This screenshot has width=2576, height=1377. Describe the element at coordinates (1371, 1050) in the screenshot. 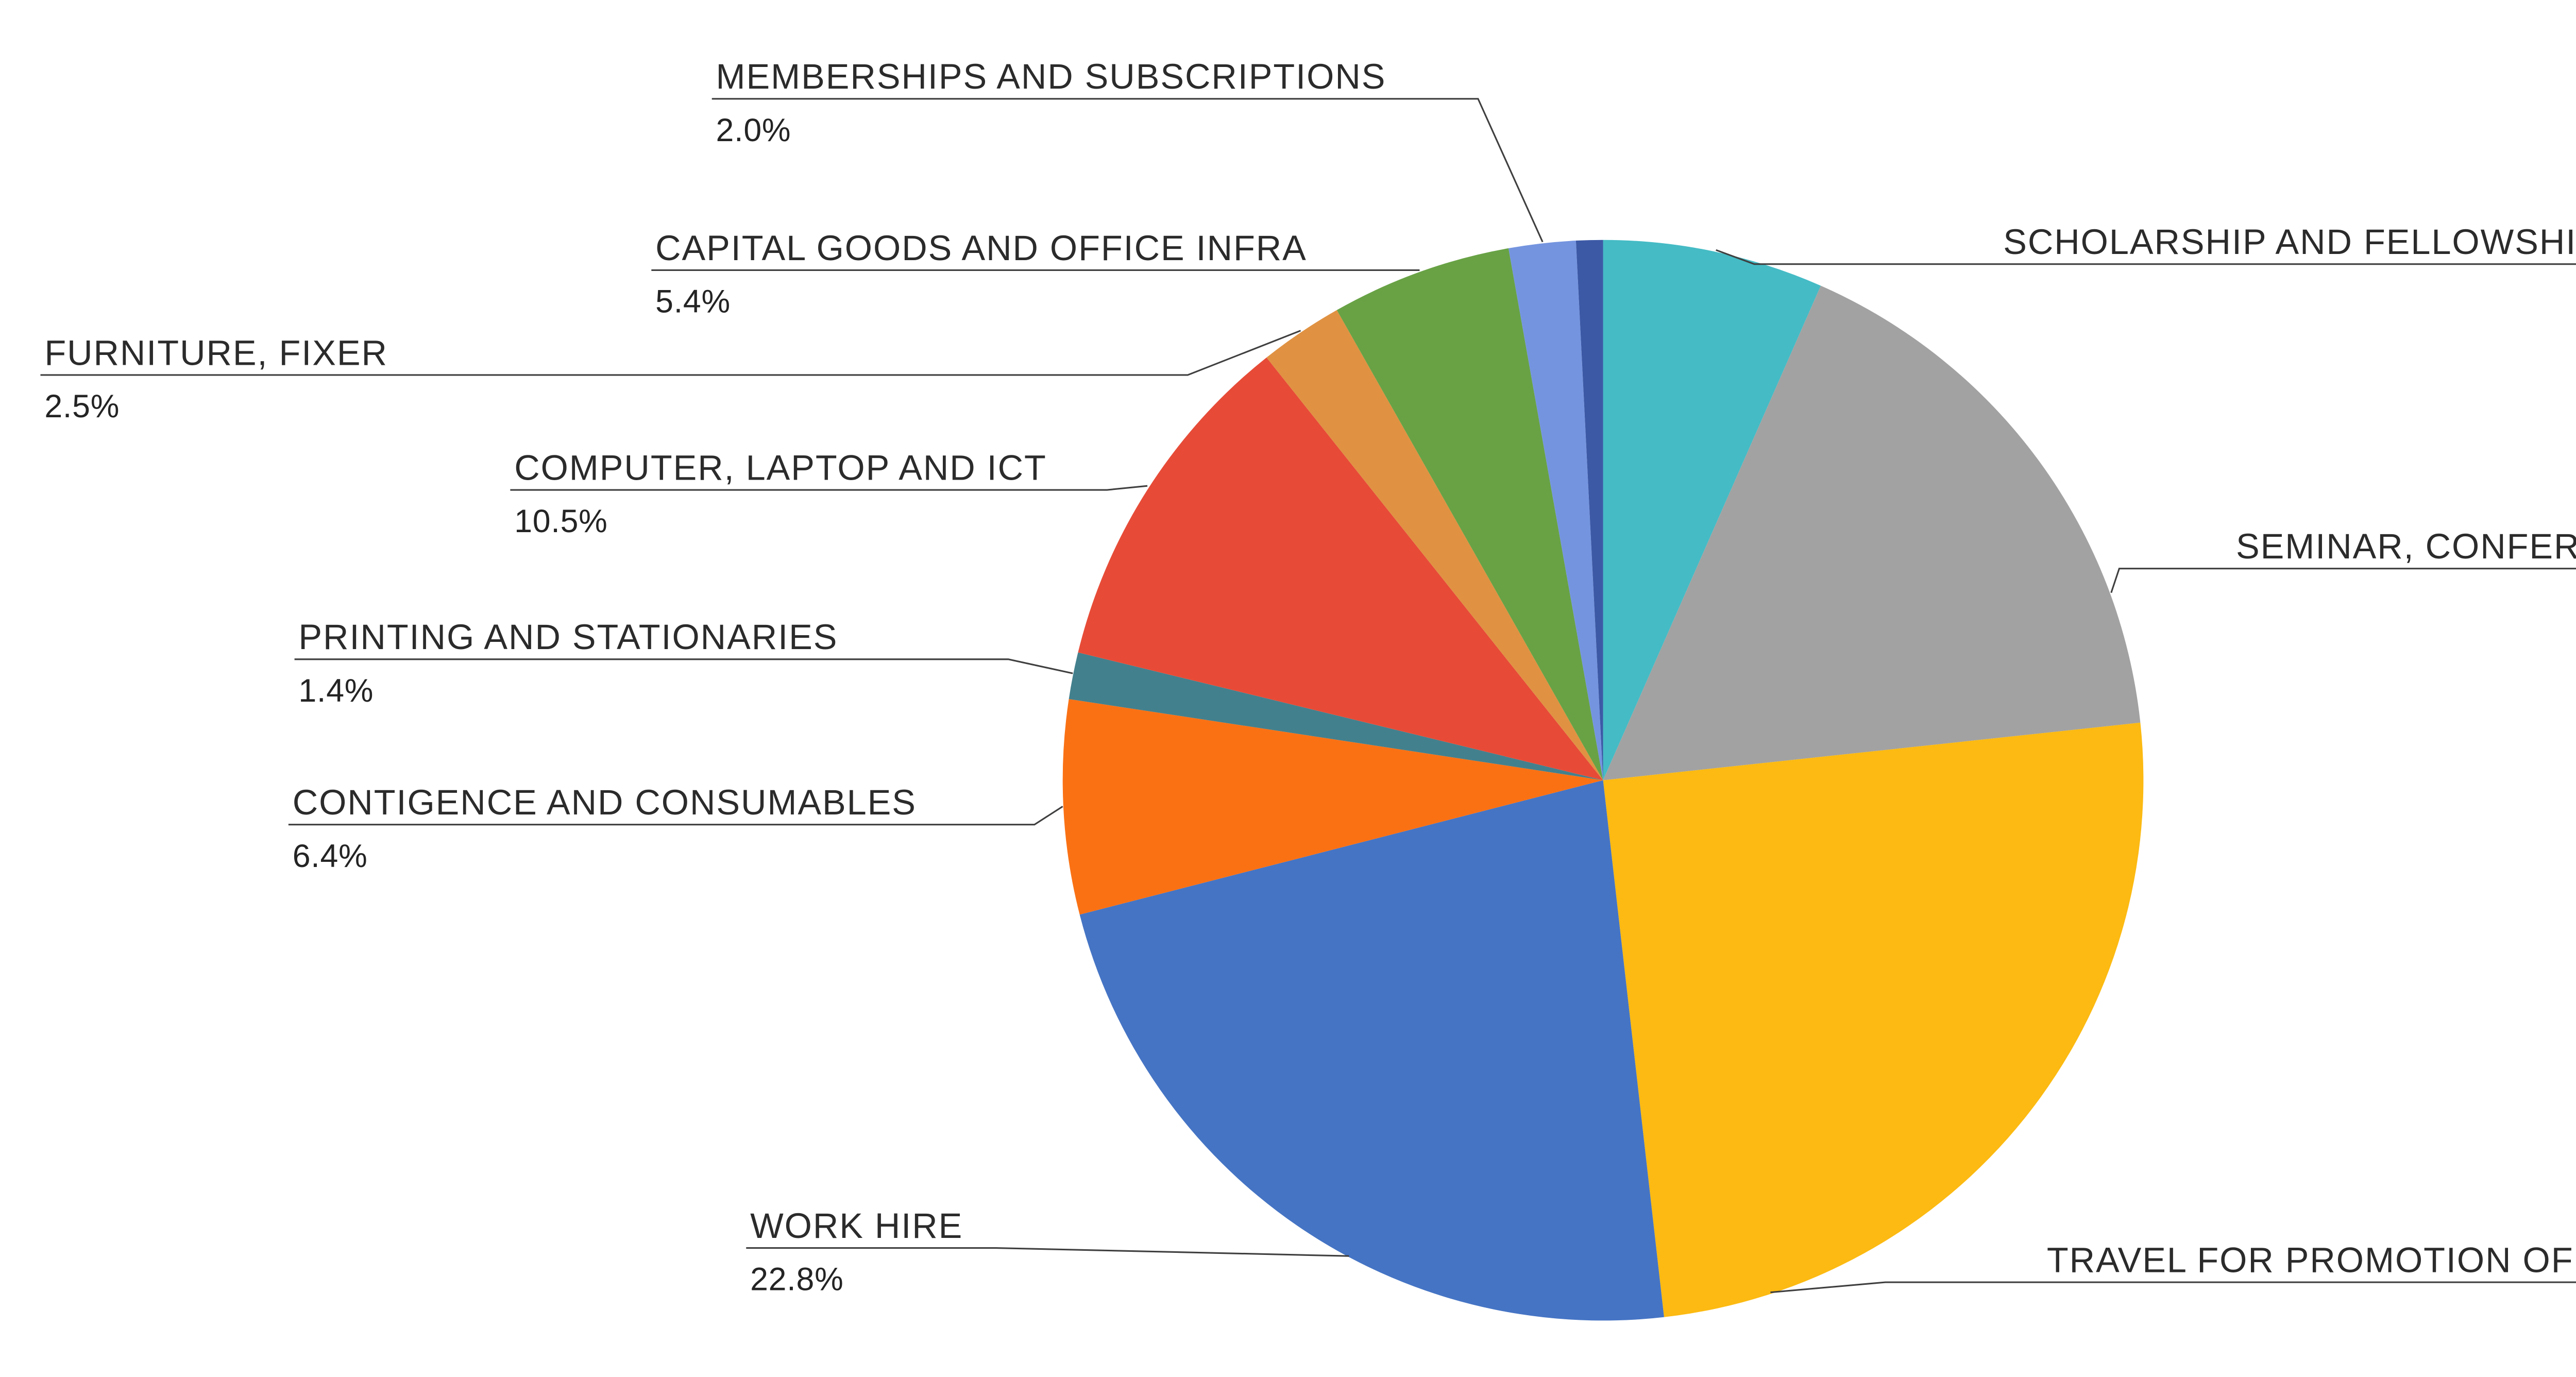

I see `pie-slice-work-hire` at that location.